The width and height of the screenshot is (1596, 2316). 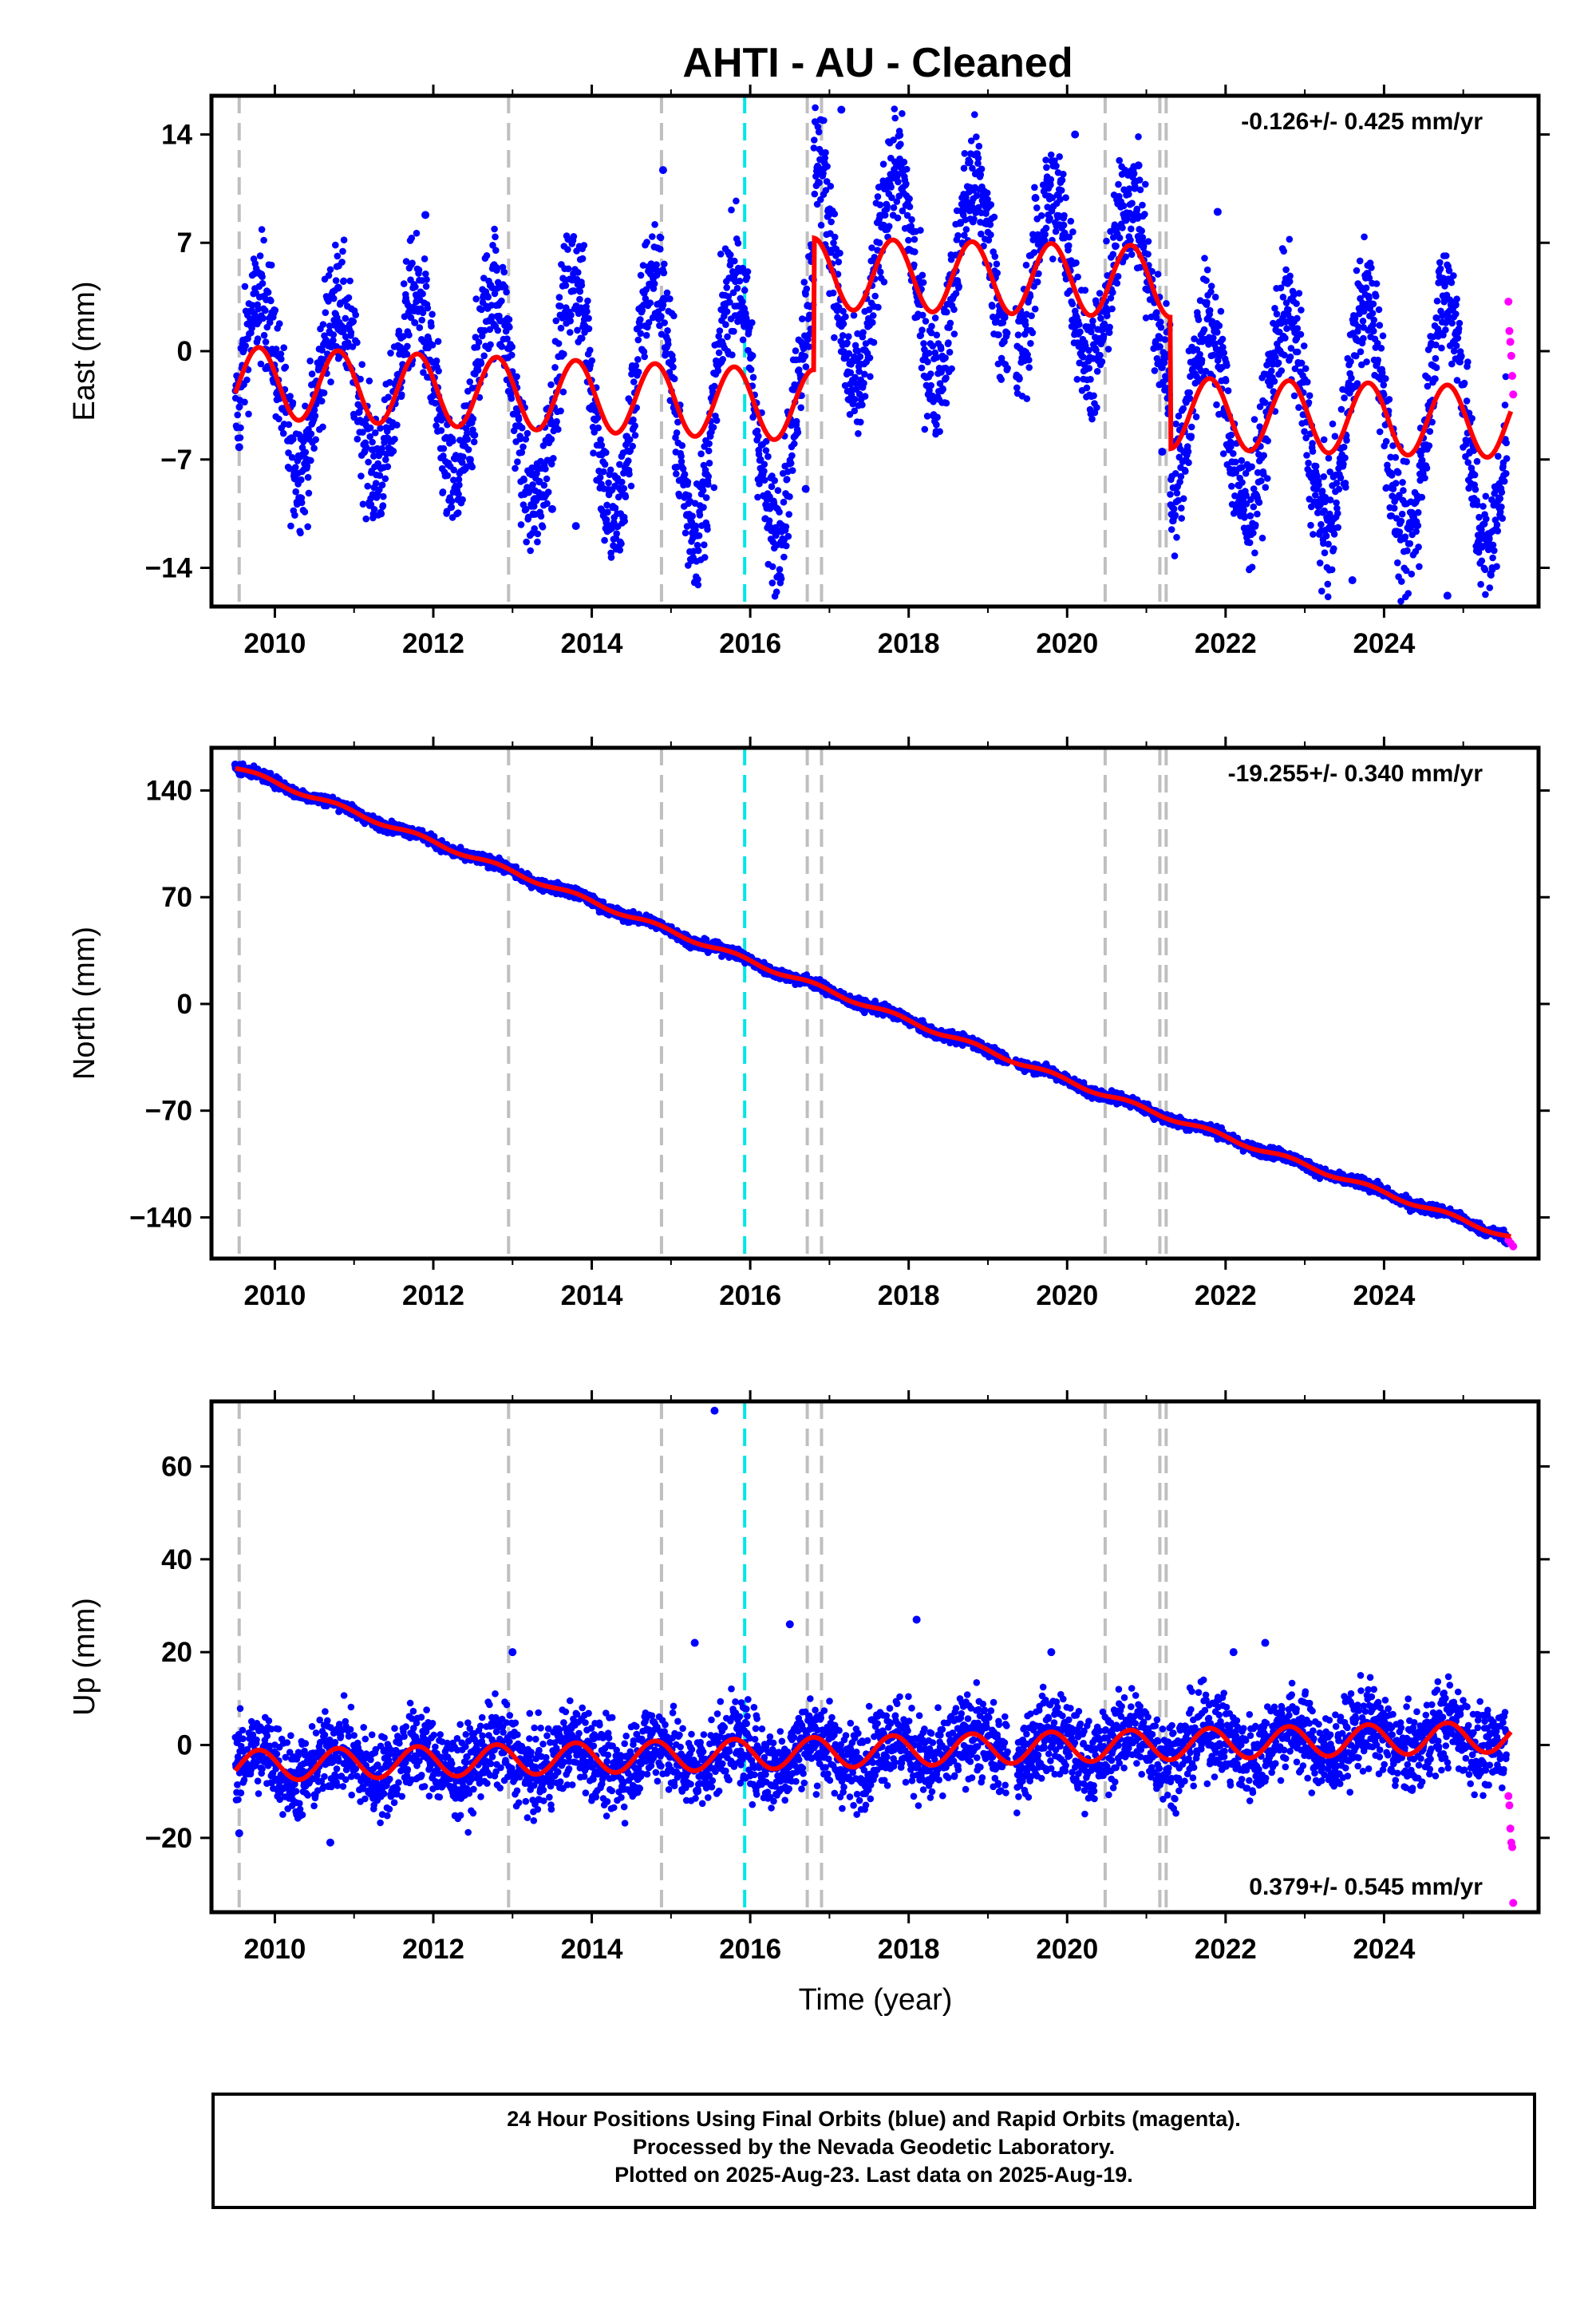 I want to click on y-tick-label: −14, so click(x=169, y=568).